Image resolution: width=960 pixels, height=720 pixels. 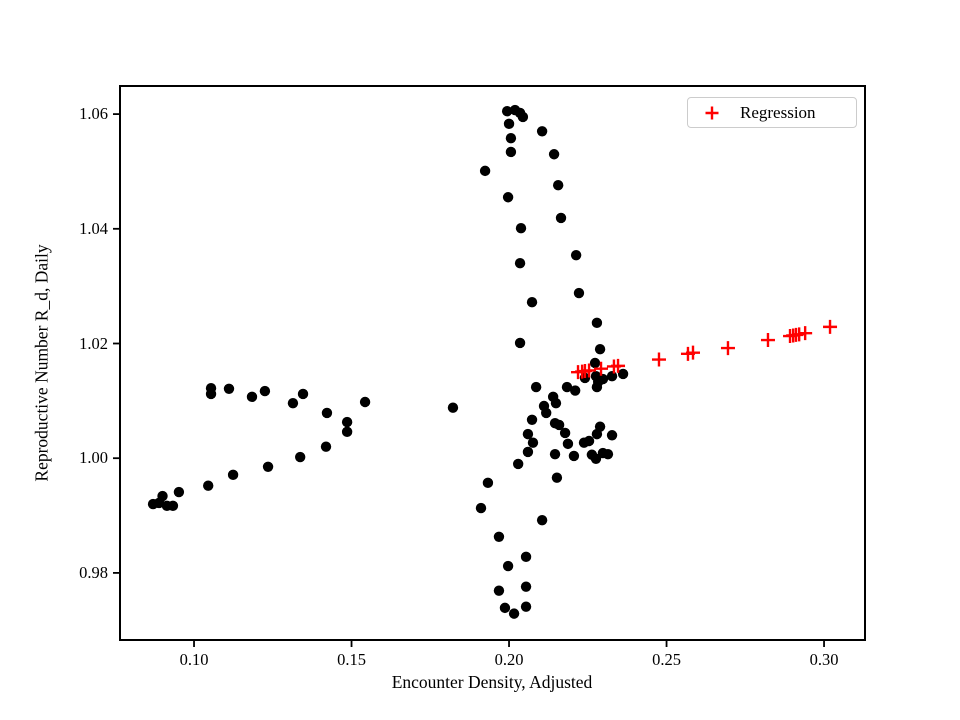 What do you see at coordinates (93, 343) in the screenshot?
I see `y-tick-label: 1.02` at bounding box center [93, 343].